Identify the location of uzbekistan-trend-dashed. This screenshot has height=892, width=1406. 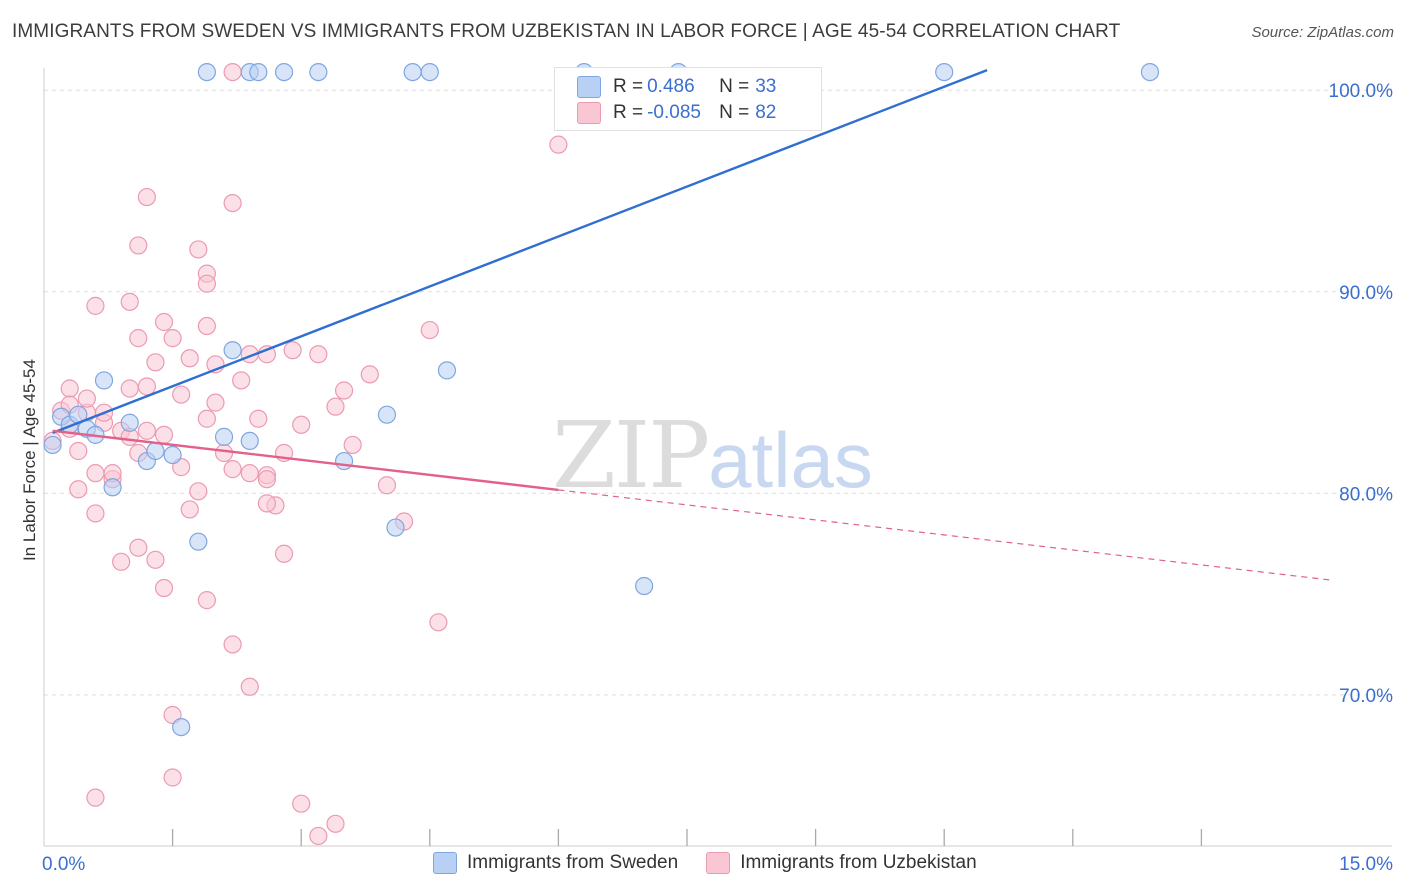
(944, 535).